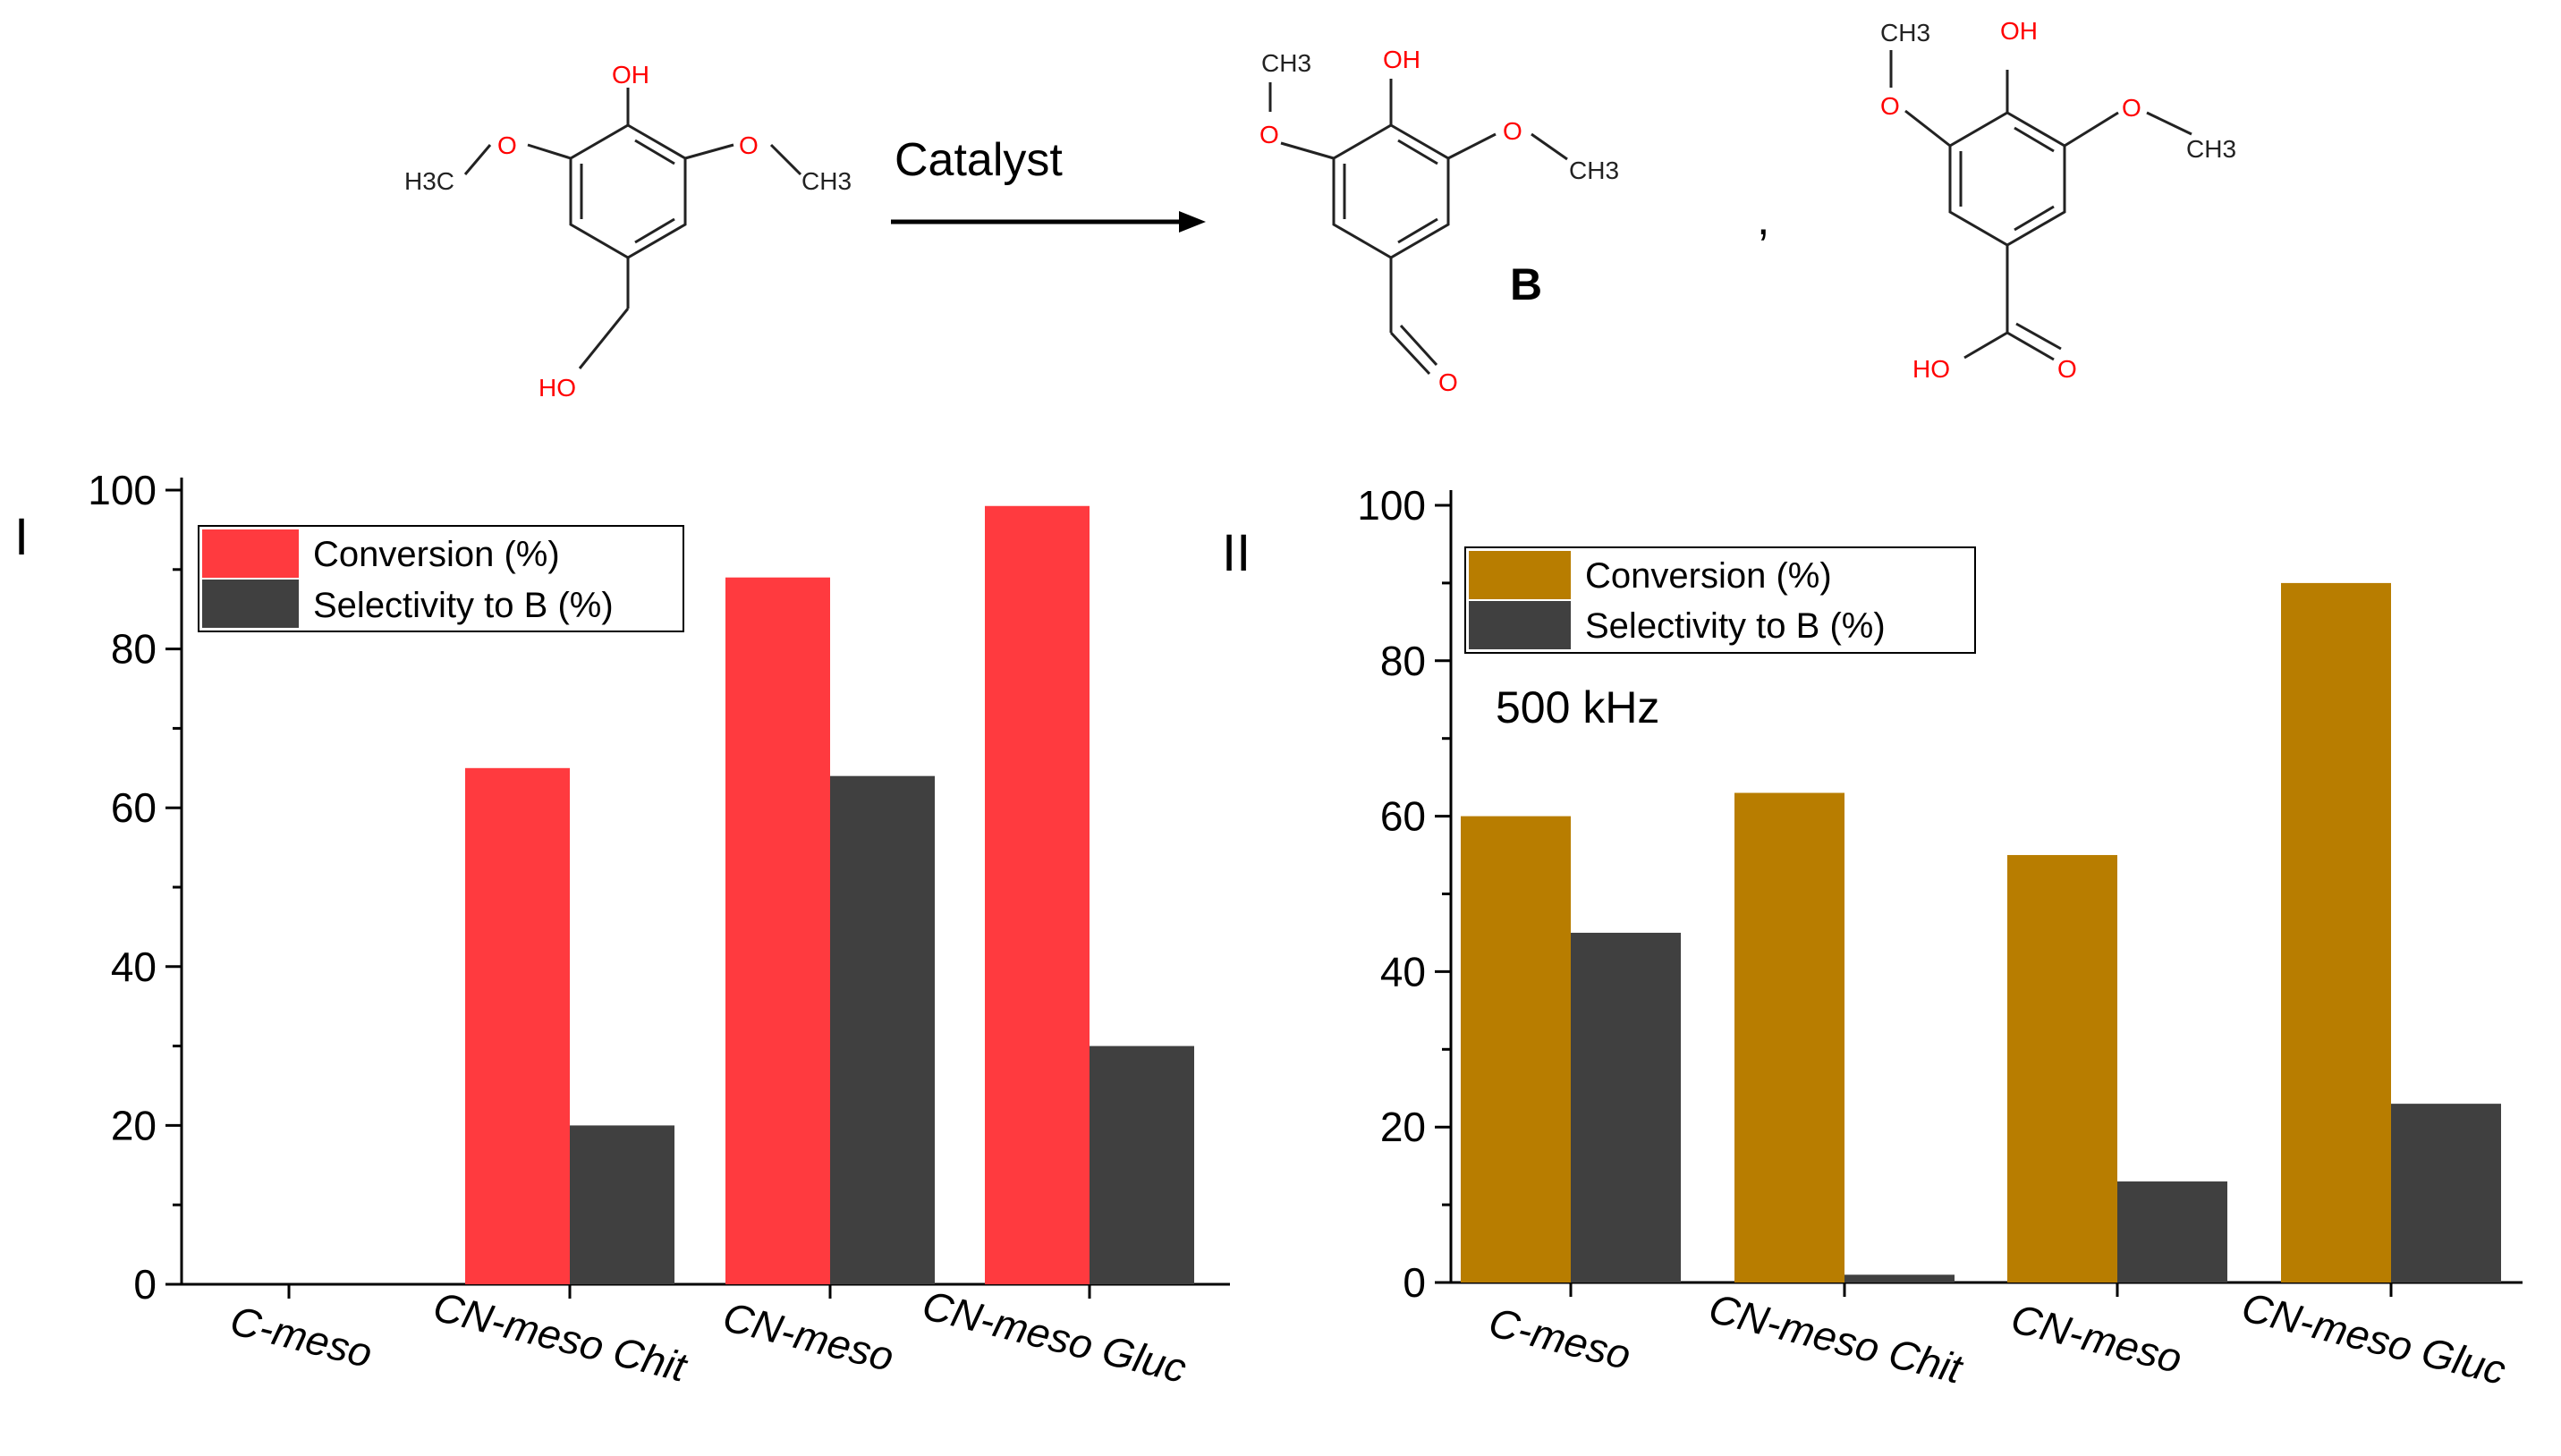 Image resolution: width=2561 pixels, height=1456 pixels. What do you see at coordinates (1403, 816) in the screenshot?
I see `chart-ii-y-tick-label: 60` at bounding box center [1403, 816].